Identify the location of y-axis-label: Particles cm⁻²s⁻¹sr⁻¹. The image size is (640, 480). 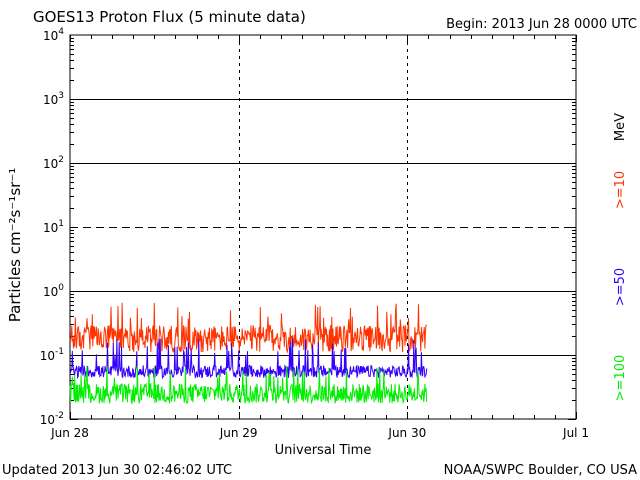
(15, 245).